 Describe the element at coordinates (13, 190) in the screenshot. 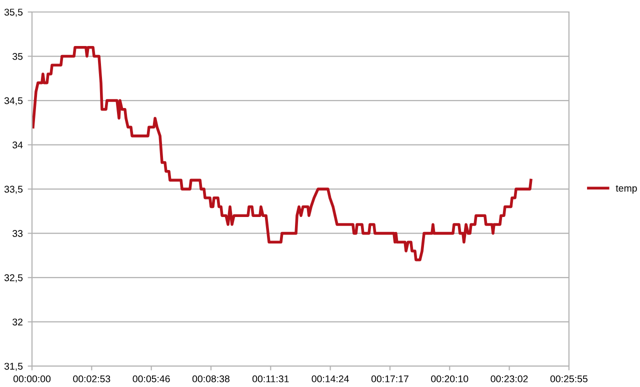

I see `y-tick-label: 33,5` at that location.